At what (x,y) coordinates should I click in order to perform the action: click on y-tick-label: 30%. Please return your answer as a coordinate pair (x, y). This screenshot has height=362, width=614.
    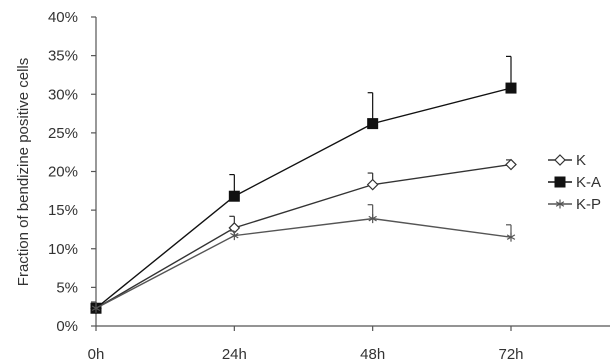
    Looking at the image, I should click on (63, 94).